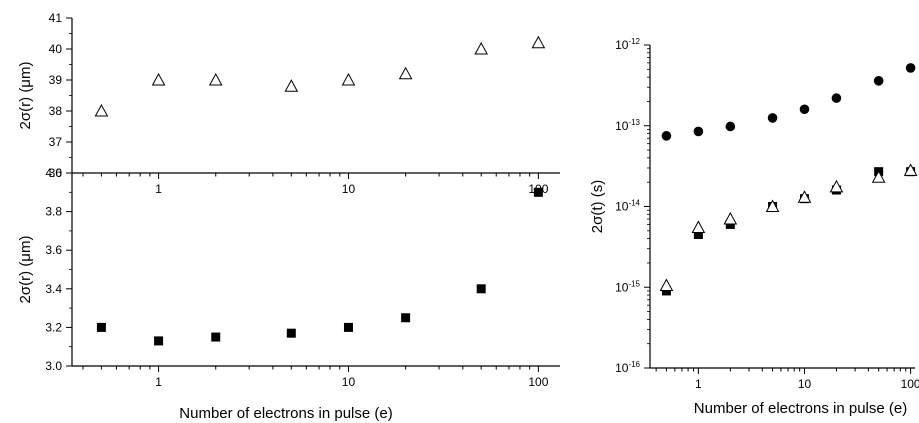 The height and width of the screenshot is (423, 919). Describe the element at coordinates (53, 289) in the screenshot. I see `y-tick-label: 3.4` at that location.